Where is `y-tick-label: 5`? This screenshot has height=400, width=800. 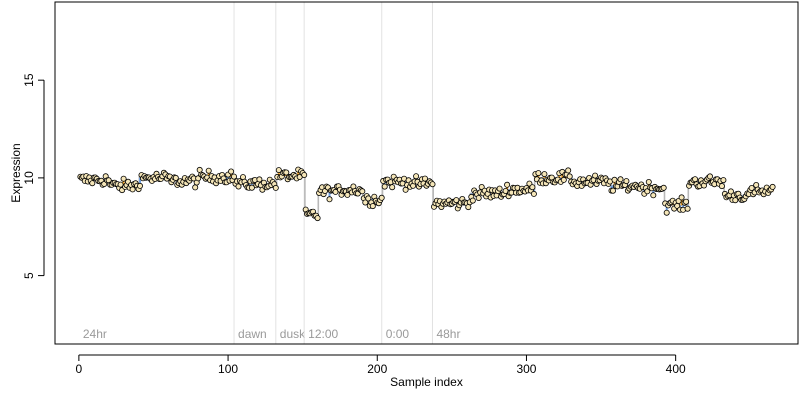 y-tick-label: 5 is located at coordinates (29, 275).